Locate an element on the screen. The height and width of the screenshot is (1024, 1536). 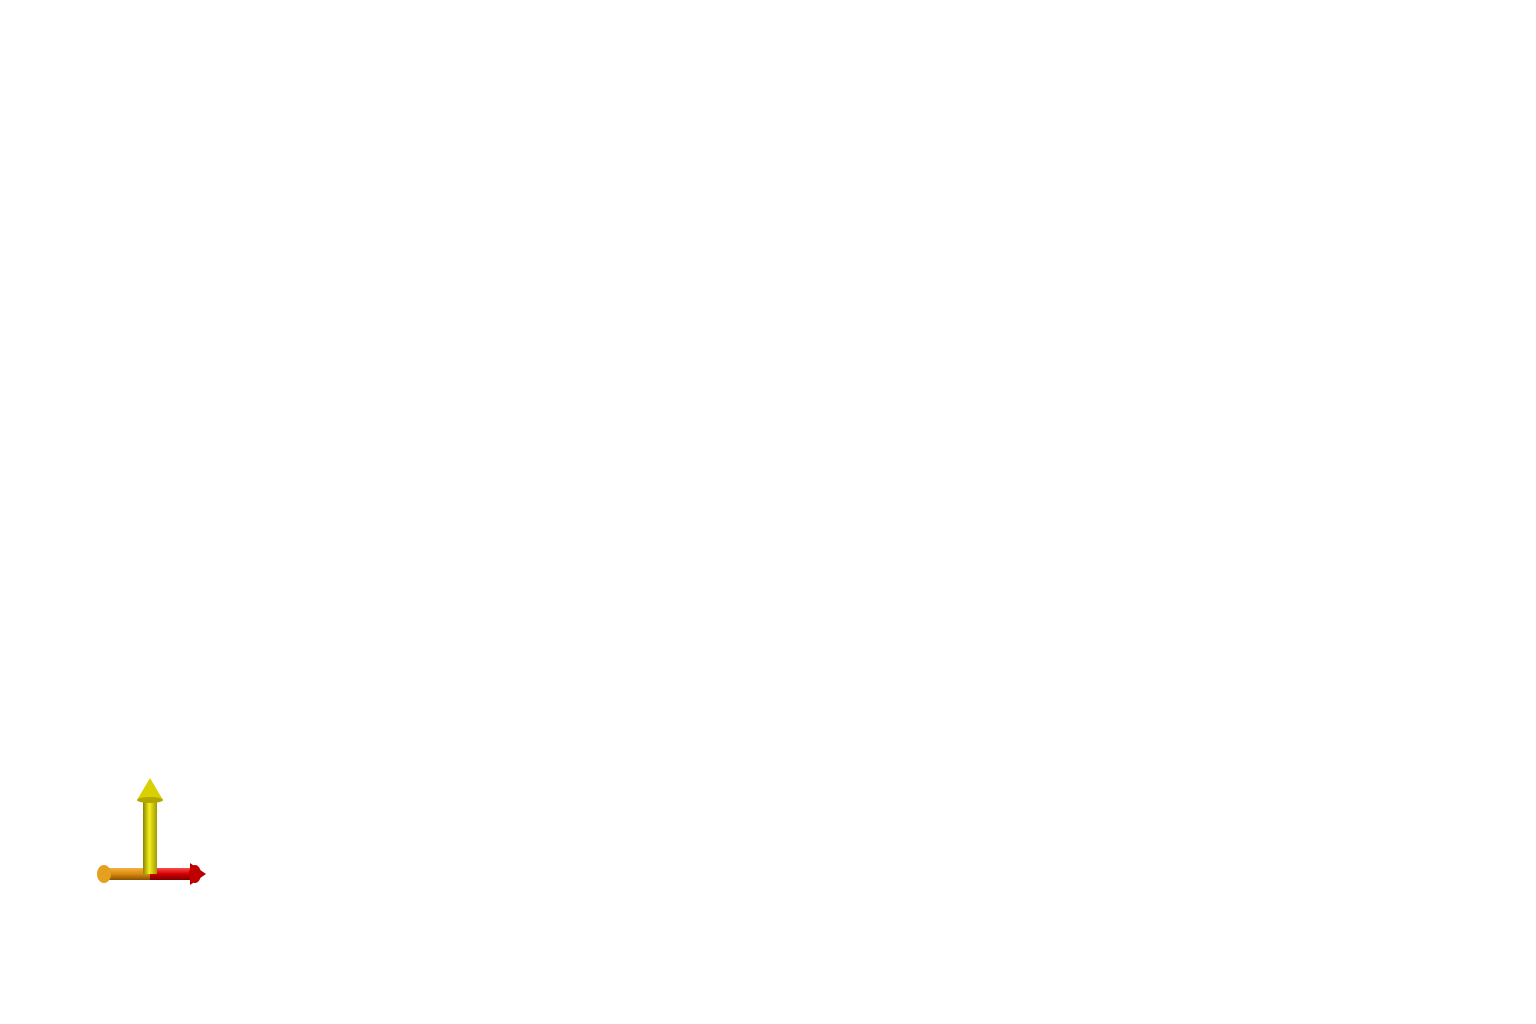
z-axis-arrow is located at coordinates (150, 826).